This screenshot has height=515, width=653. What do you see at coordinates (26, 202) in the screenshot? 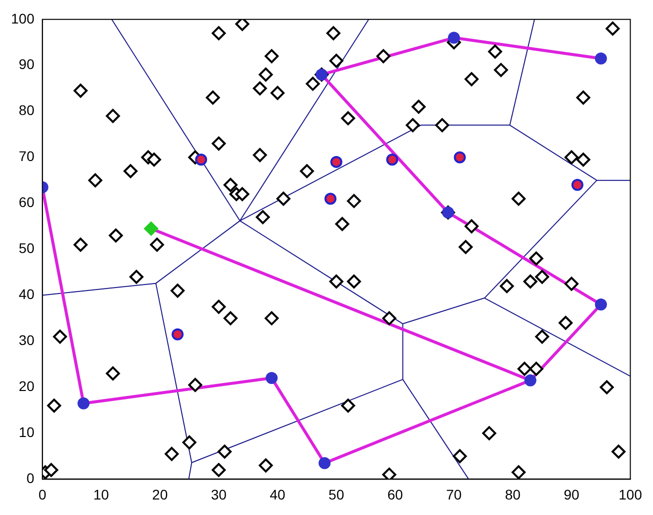
I see `y-tick-label: 60` at bounding box center [26, 202].